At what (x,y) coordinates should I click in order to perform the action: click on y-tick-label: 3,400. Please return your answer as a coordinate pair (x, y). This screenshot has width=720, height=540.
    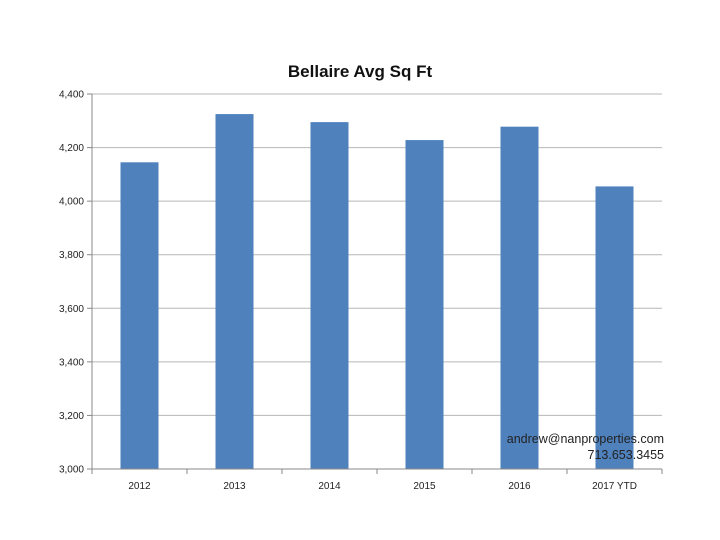
    Looking at the image, I should click on (71, 362).